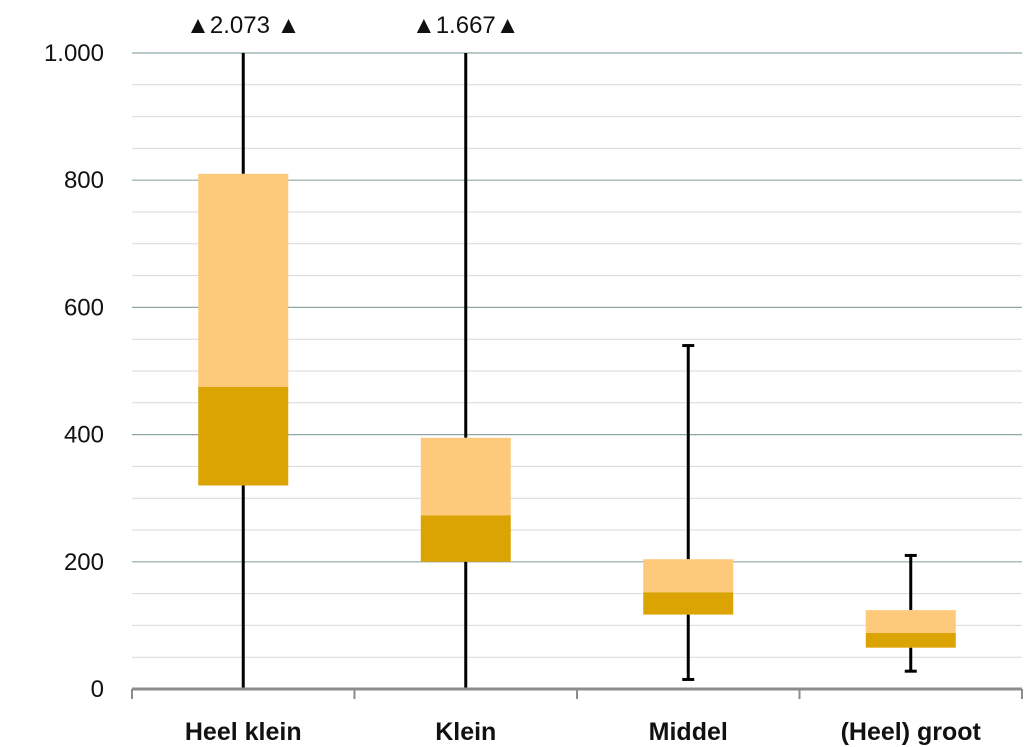 Image resolution: width=1024 pixels, height=747 pixels. What do you see at coordinates (466, 25) in the screenshot?
I see `max-value-annotation: ▲1.667▲` at bounding box center [466, 25].